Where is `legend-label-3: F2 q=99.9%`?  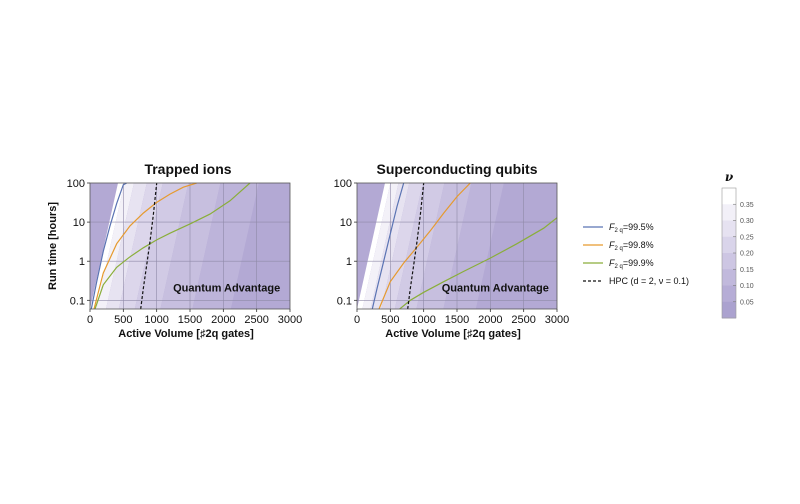
legend-label-3: F2 q=99.9% is located at coordinates (631, 264).